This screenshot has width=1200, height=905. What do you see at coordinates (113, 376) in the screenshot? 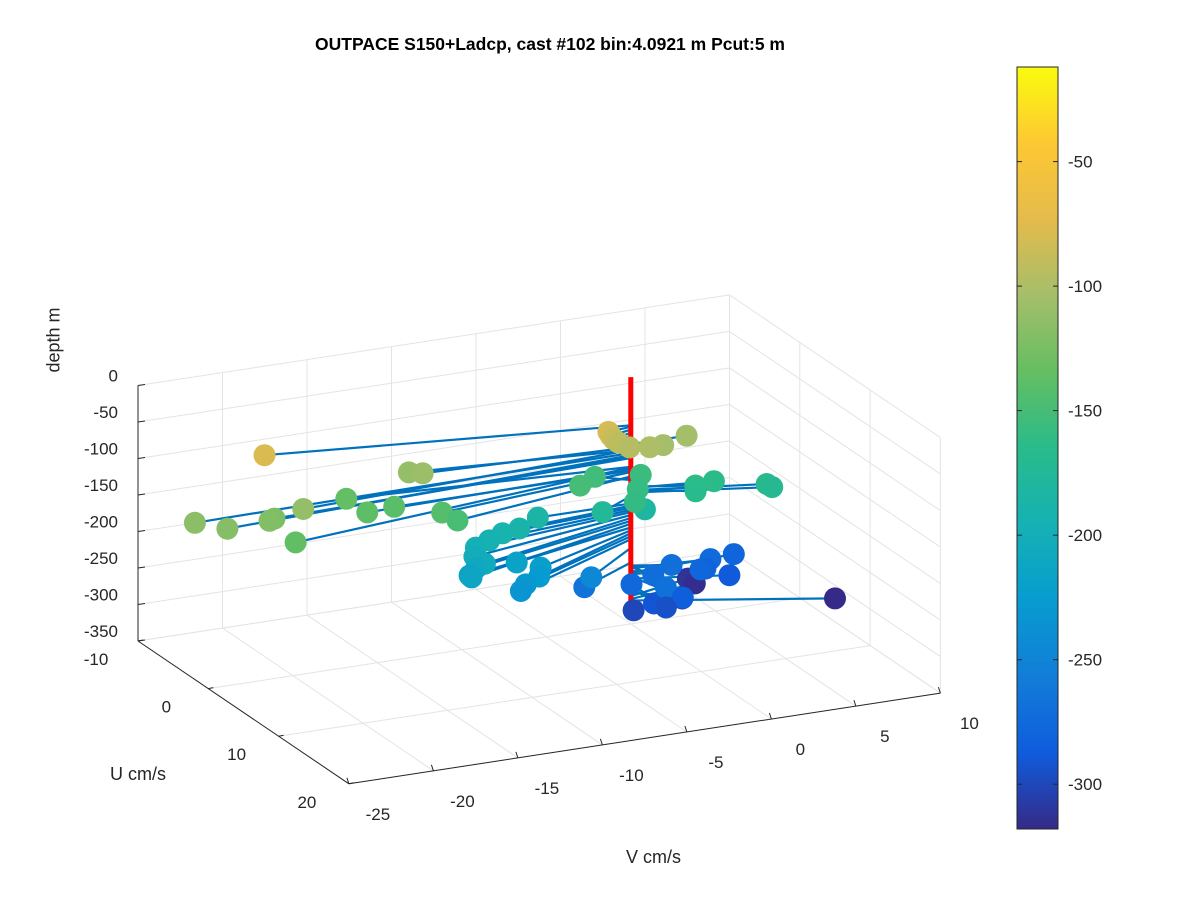
I see `depth-tick-label: 0` at bounding box center [113, 376].